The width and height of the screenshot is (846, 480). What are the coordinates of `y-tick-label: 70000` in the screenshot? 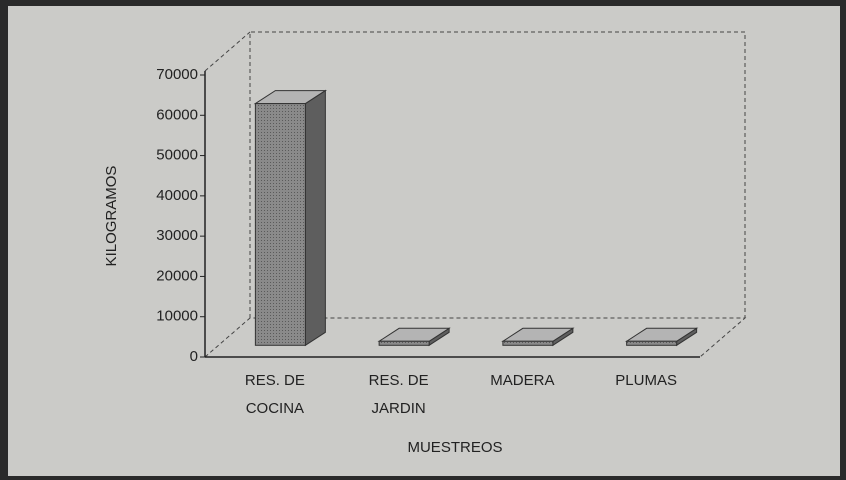 It's located at (177, 74).